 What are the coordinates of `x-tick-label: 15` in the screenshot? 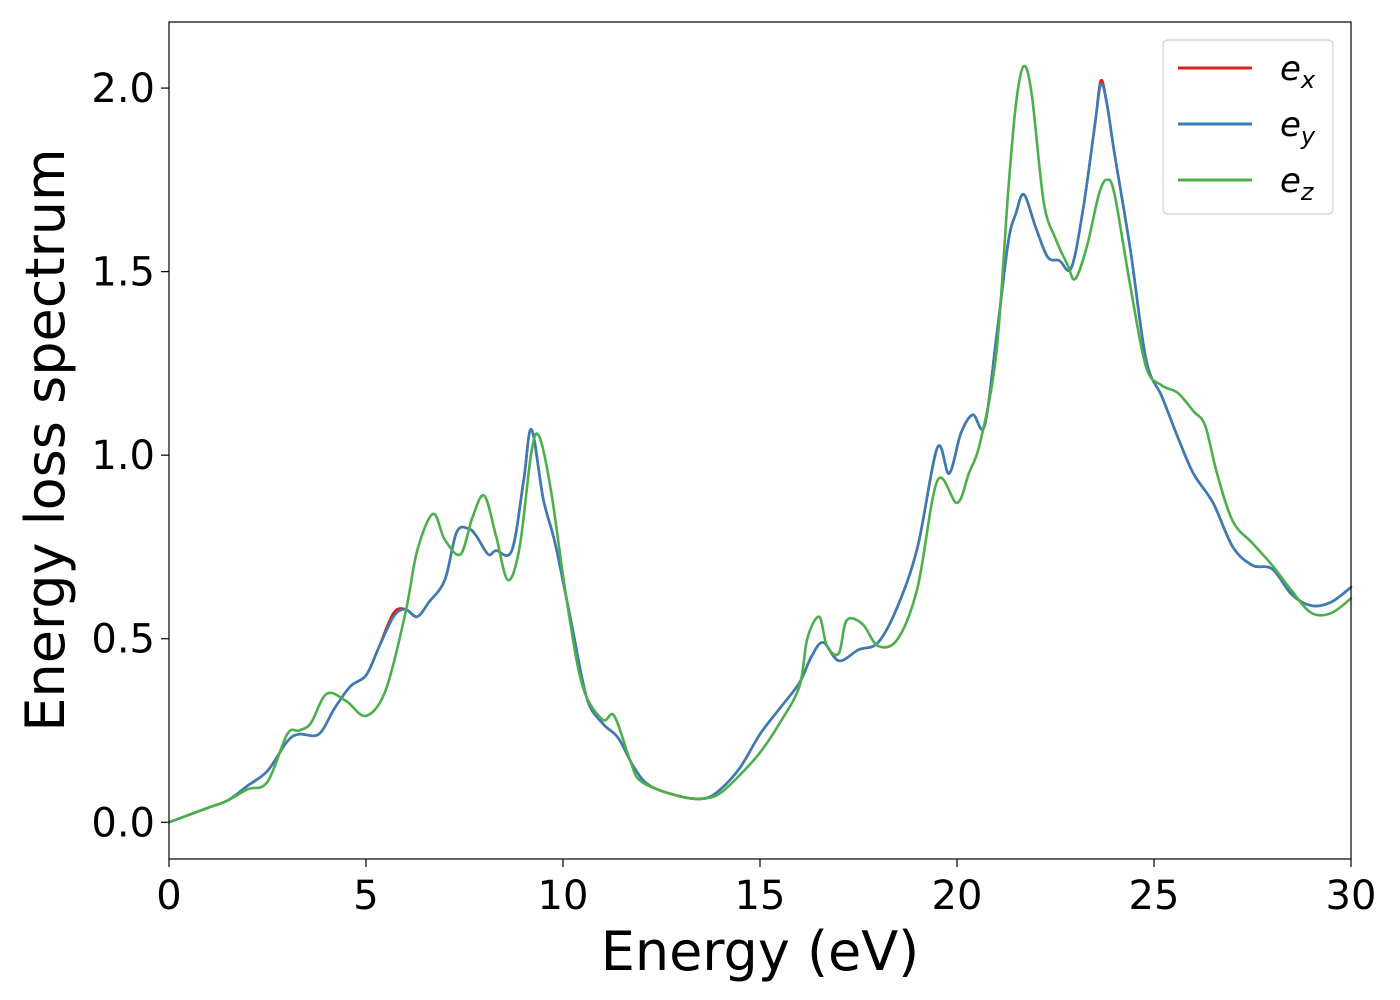 It's located at (760, 896).